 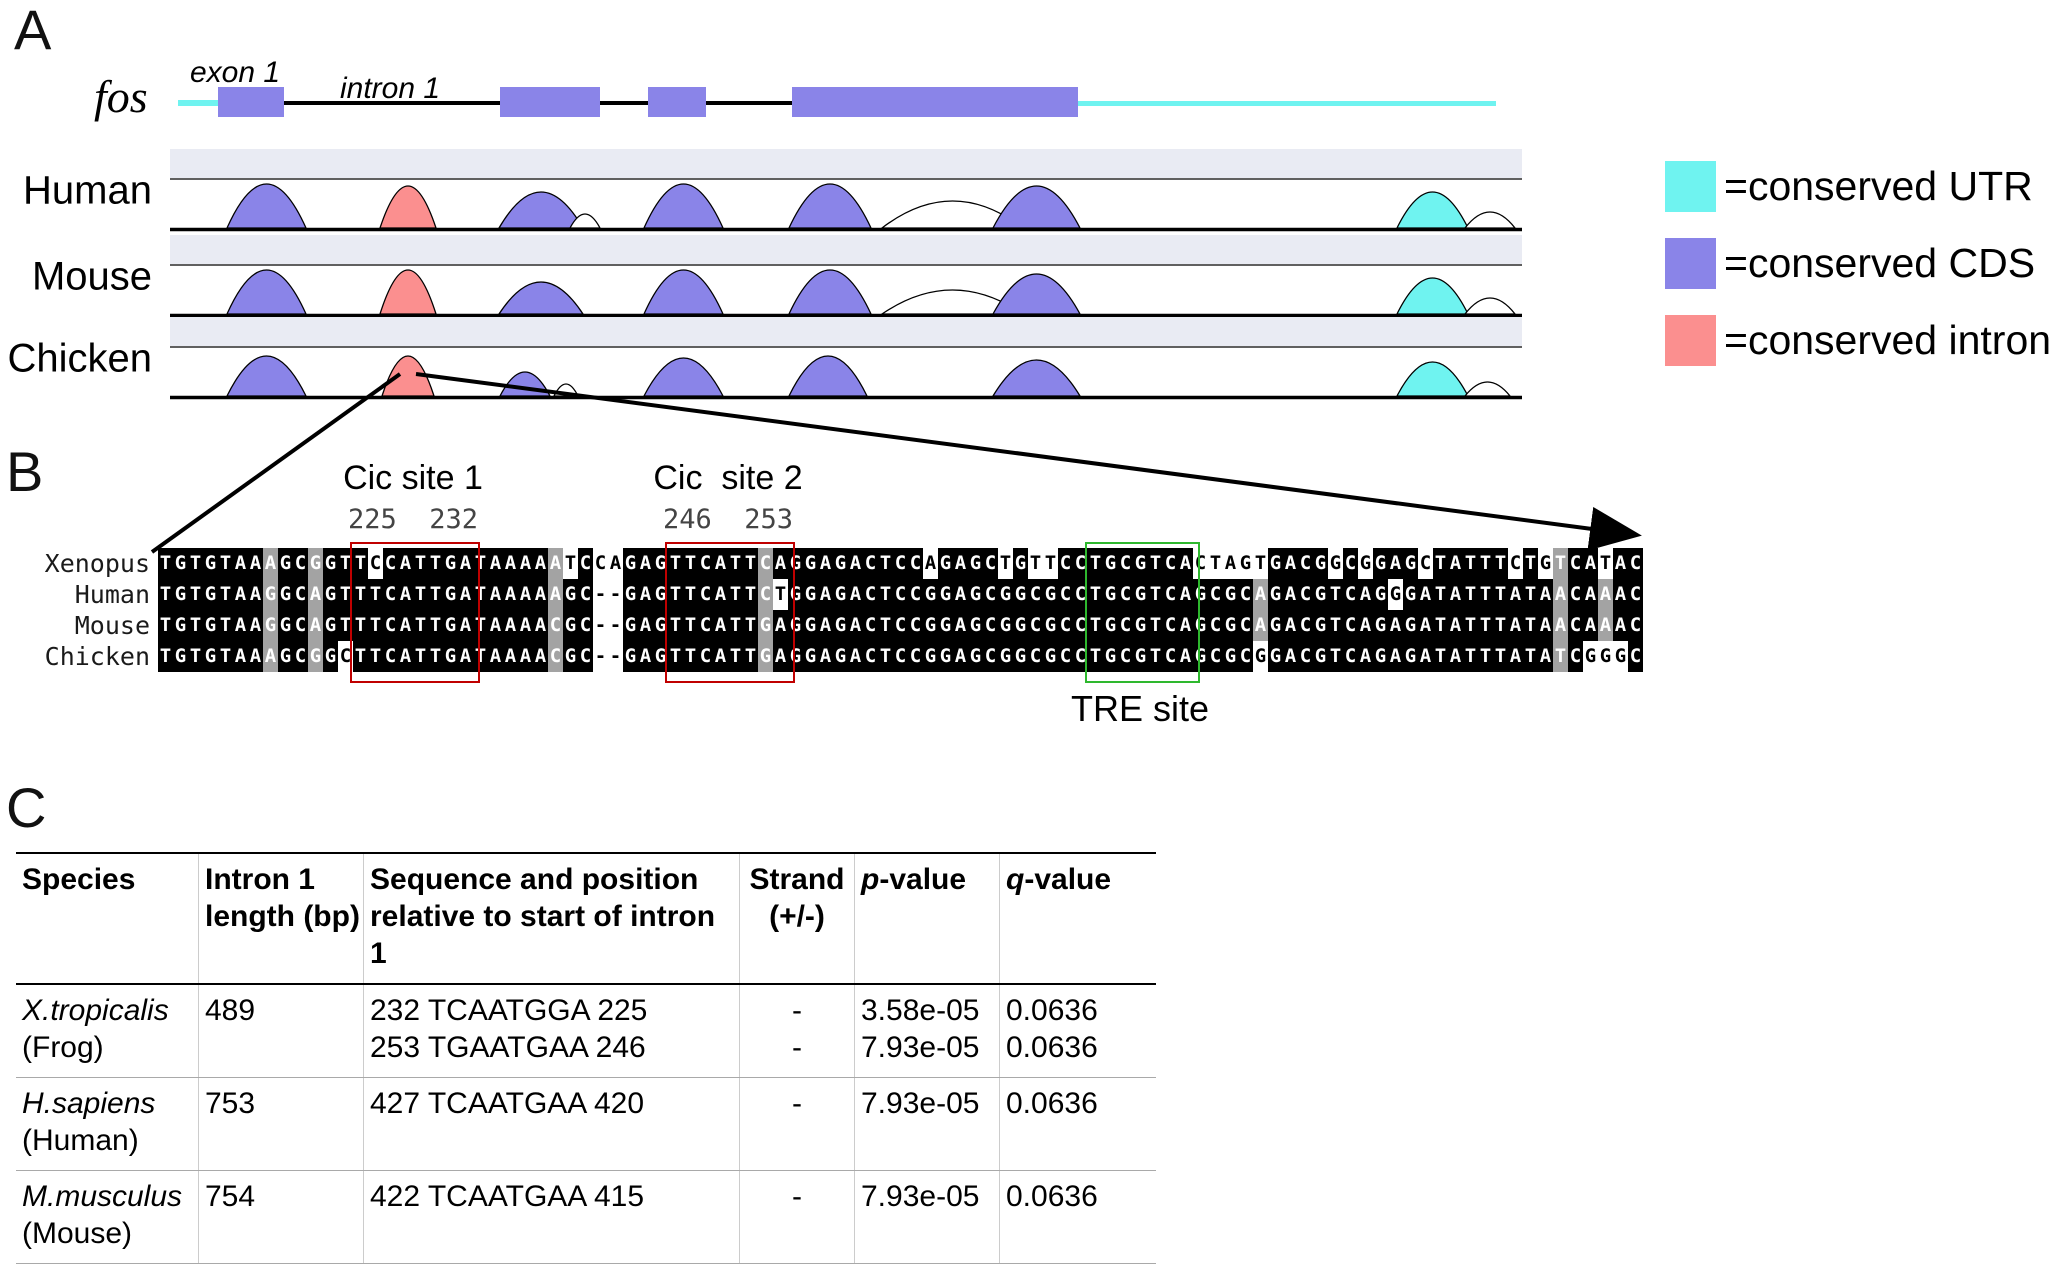 What do you see at coordinates (1052, 1010) in the screenshot?
I see `cell-line: 0.0636` at bounding box center [1052, 1010].